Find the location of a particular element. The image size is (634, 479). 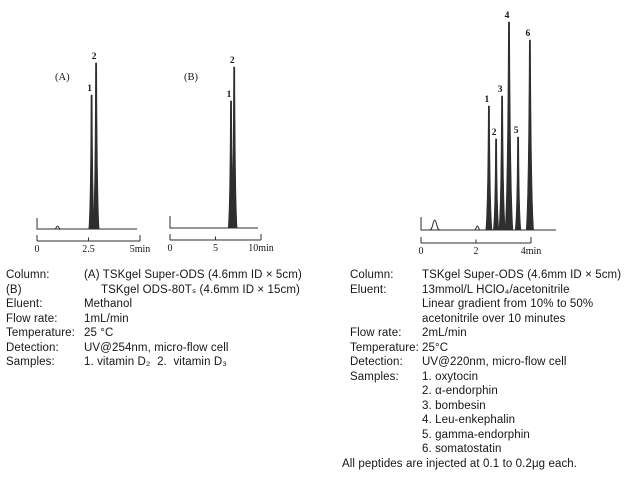

spec-value: 13mmol/L HClO₄/acetonitrile is located at coordinates (496, 289).